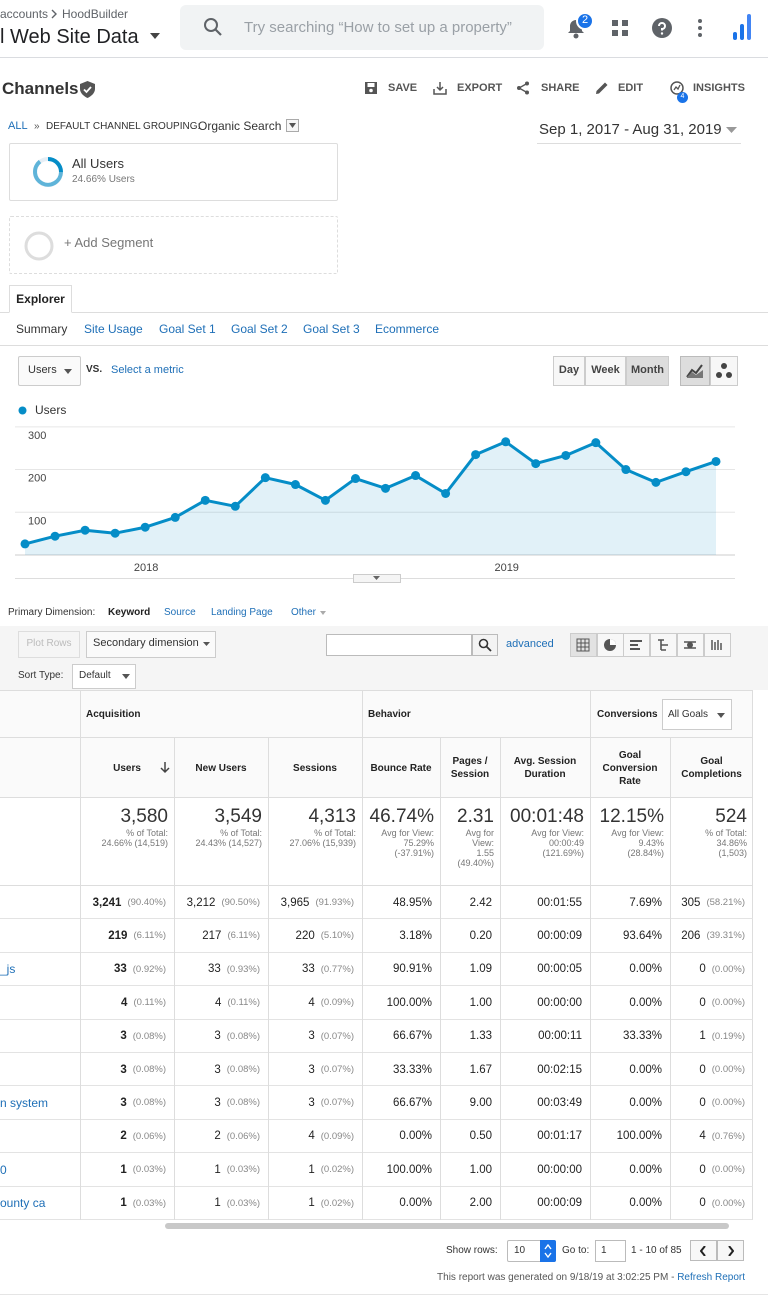  Describe the element at coordinates (24, 13) in the screenshot. I see `breadcrumb: accounts` at that location.